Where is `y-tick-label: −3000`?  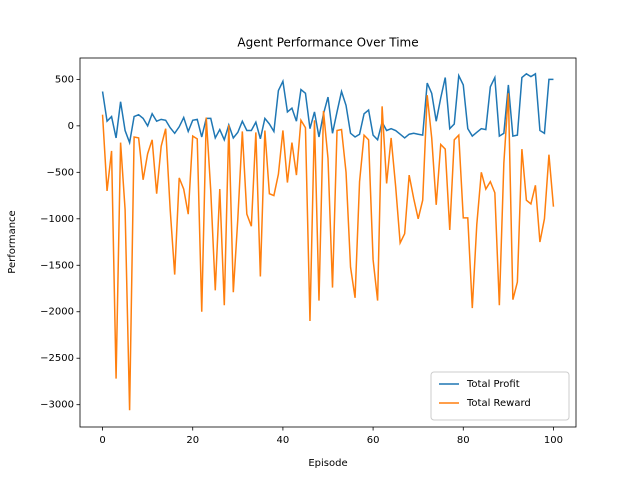
y-tick-label: −3000 is located at coordinates (57, 405).